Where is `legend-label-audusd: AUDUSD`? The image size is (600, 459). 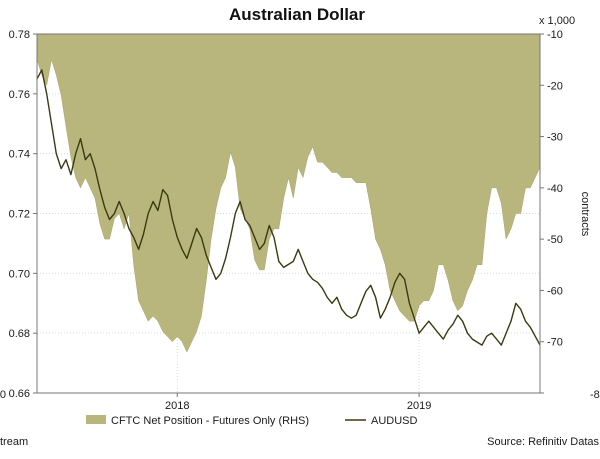
legend-label-audusd: AUDUSD is located at coordinates (394, 421).